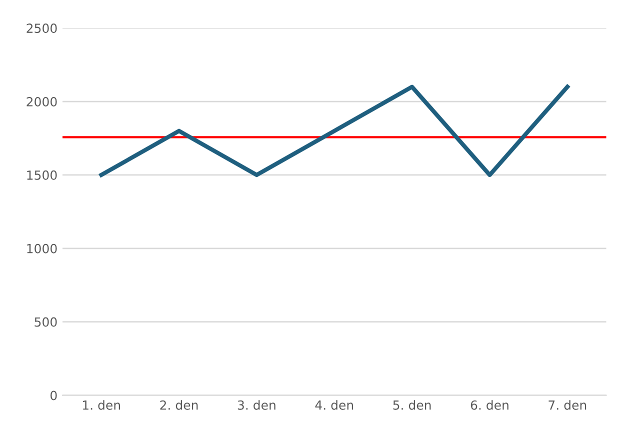  What do you see at coordinates (179, 405) in the screenshot?
I see `x-tick-label: 2. den` at bounding box center [179, 405].